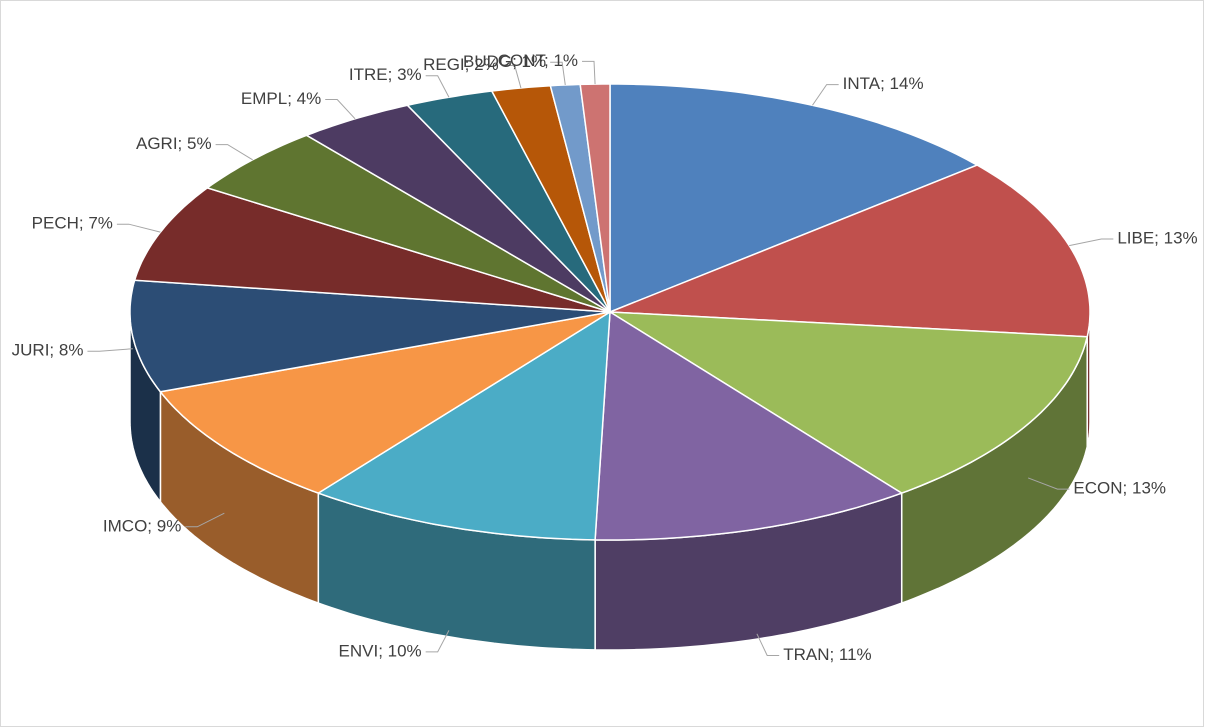 This screenshot has height=728, width=1205. I want to click on data-label: ITRE; 3%, so click(385, 74).